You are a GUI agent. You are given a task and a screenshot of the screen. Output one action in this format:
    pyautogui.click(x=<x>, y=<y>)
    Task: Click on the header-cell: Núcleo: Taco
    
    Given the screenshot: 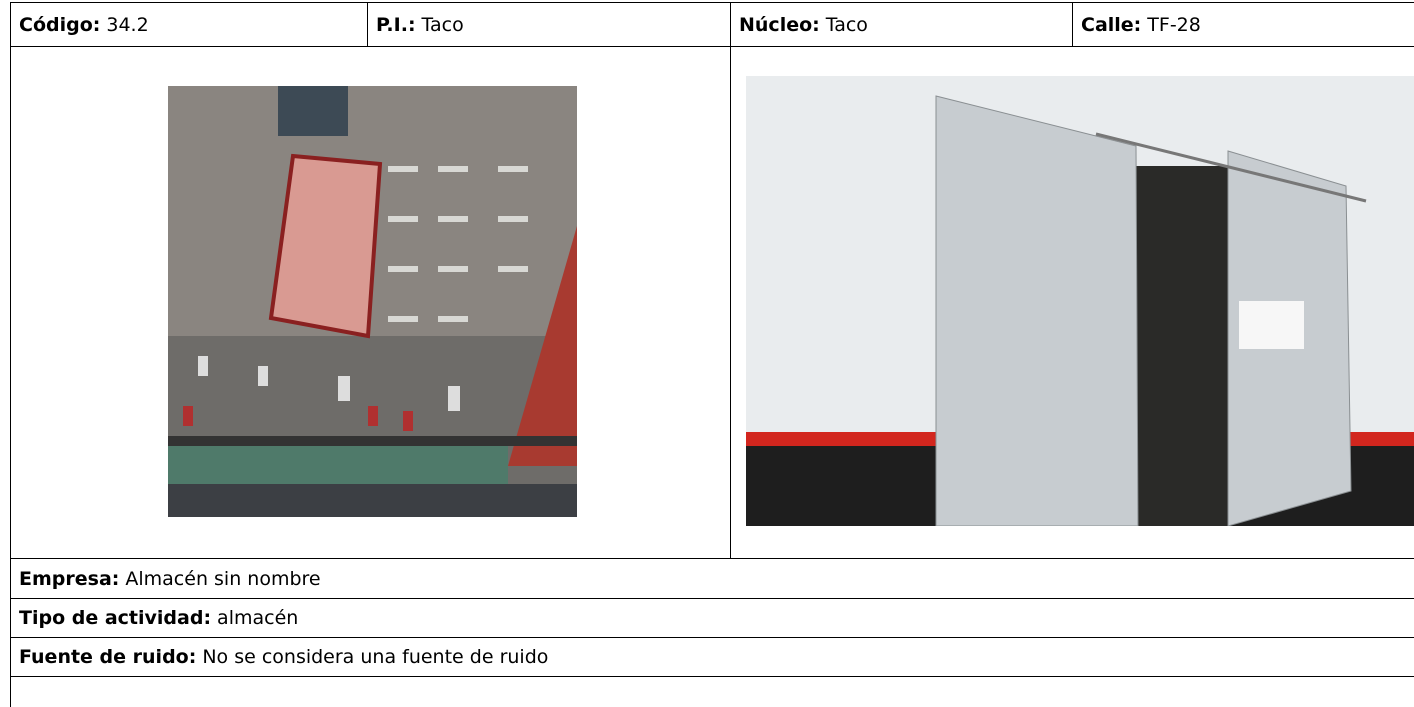 What is the action you would take?
    pyautogui.click(x=901, y=24)
    